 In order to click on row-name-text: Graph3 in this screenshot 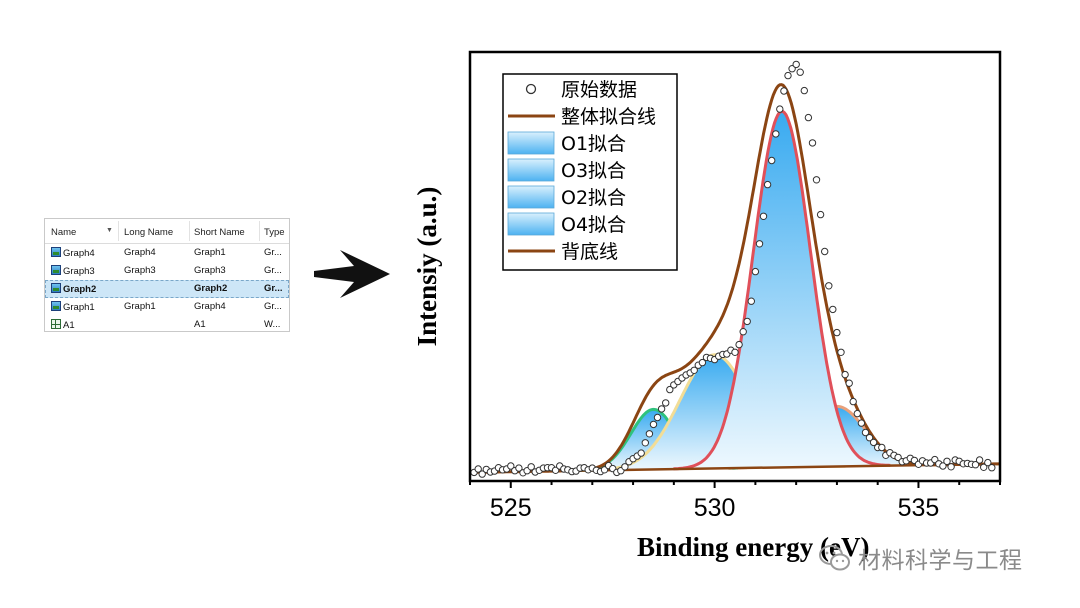, I will do `click(79, 271)`.